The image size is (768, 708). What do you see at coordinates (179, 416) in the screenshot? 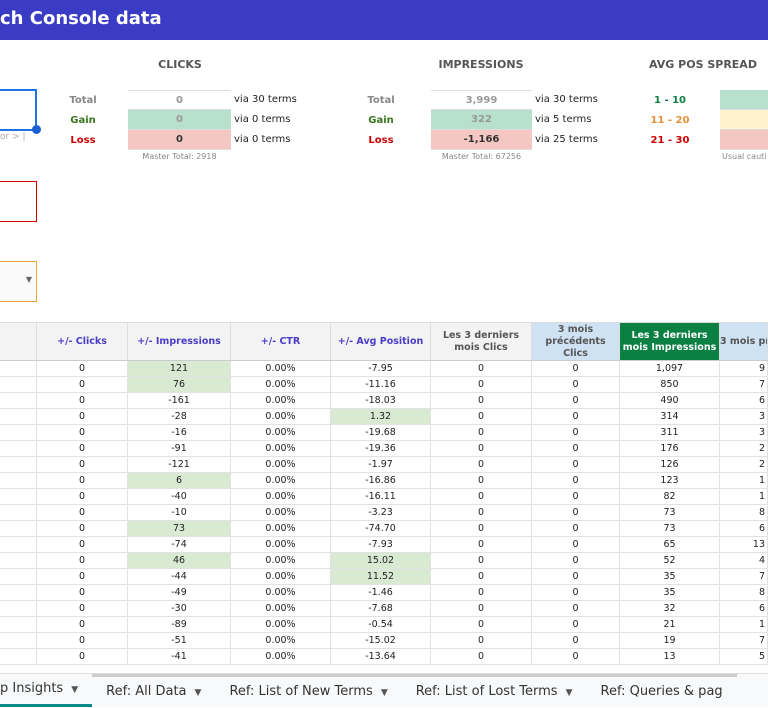
I see `table-cell: -28` at bounding box center [179, 416].